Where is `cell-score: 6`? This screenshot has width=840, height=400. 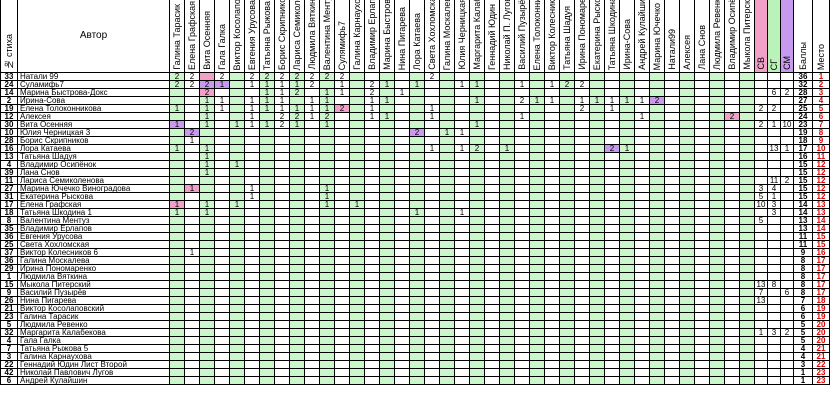 cell-score: 6 is located at coordinates (803, 309).